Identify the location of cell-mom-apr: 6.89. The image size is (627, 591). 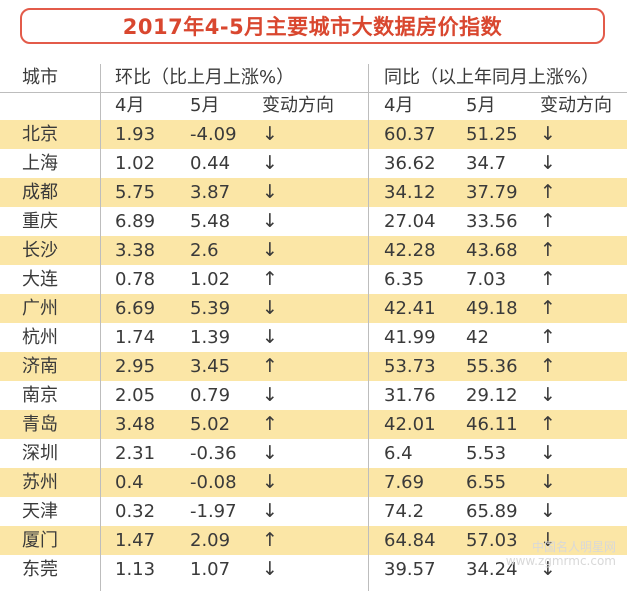
(135, 221).